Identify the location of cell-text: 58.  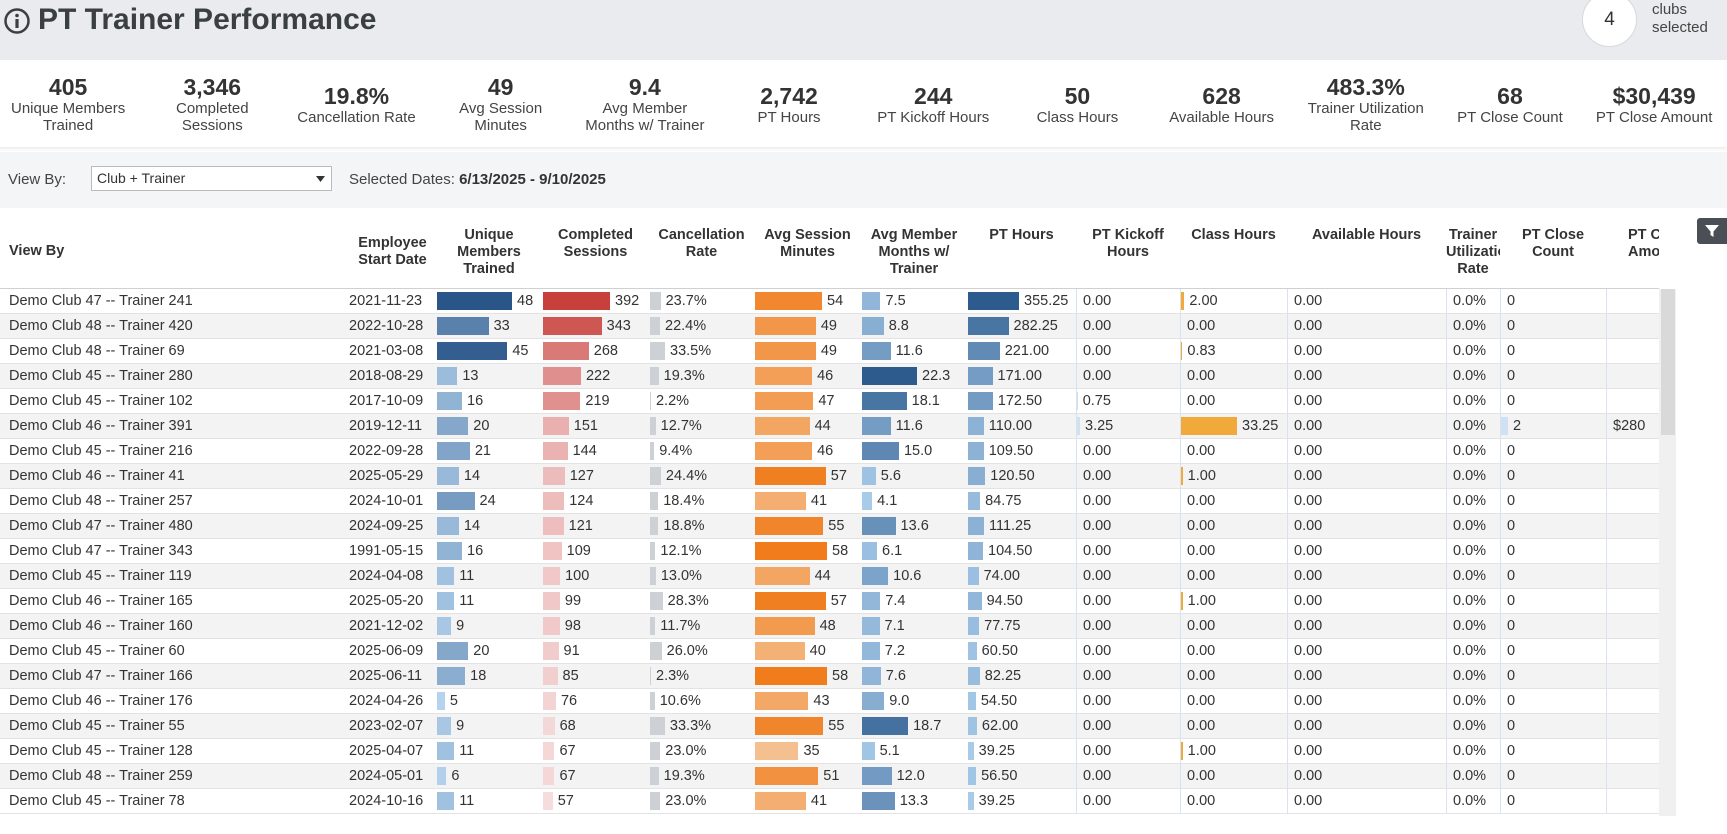
(840, 676).